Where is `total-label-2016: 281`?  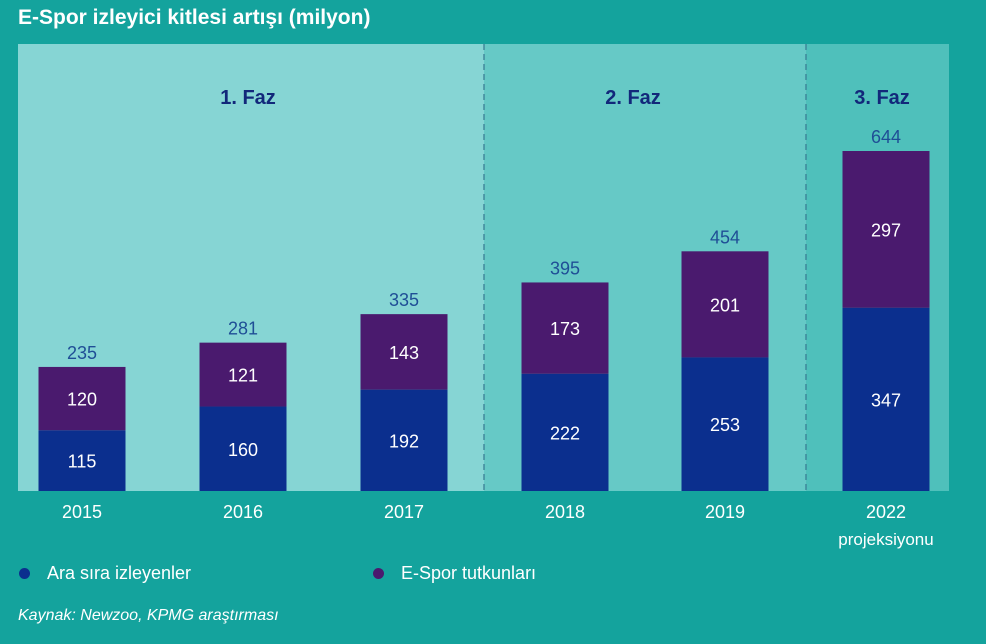
total-label-2016: 281 is located at coordinates (243, 329).